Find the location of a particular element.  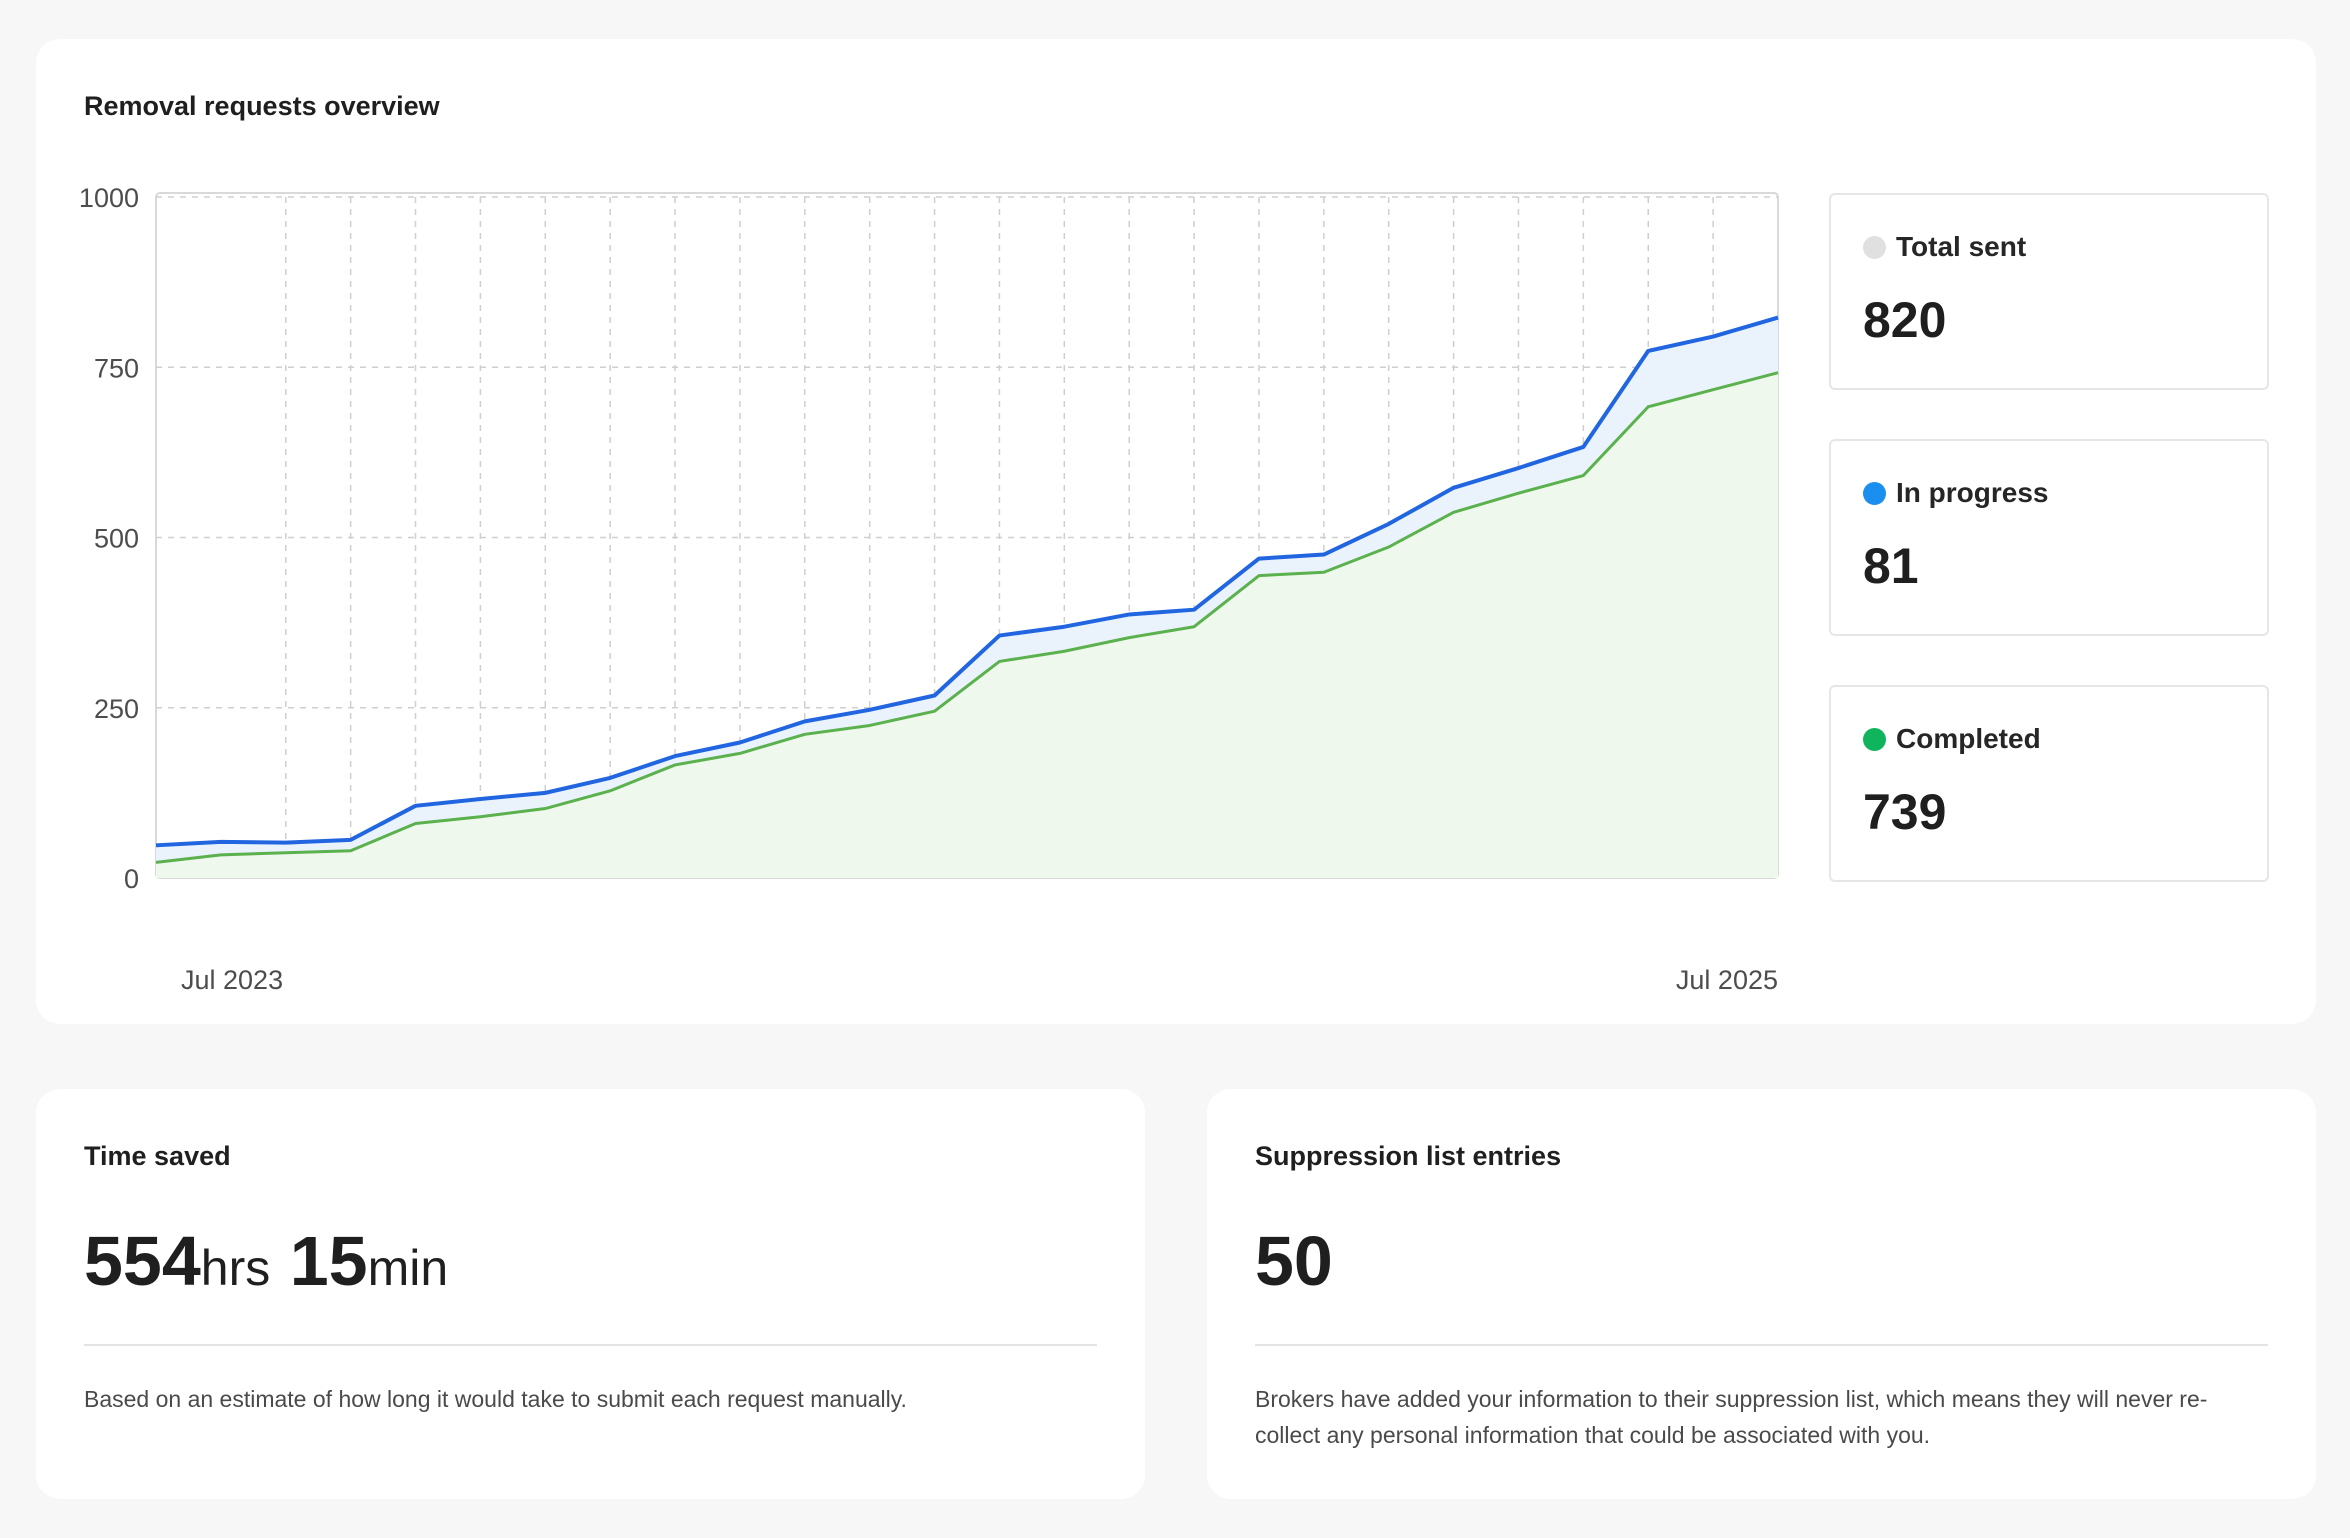

stat-value-total-sent: 820 is located at coordinates (1905, 320).